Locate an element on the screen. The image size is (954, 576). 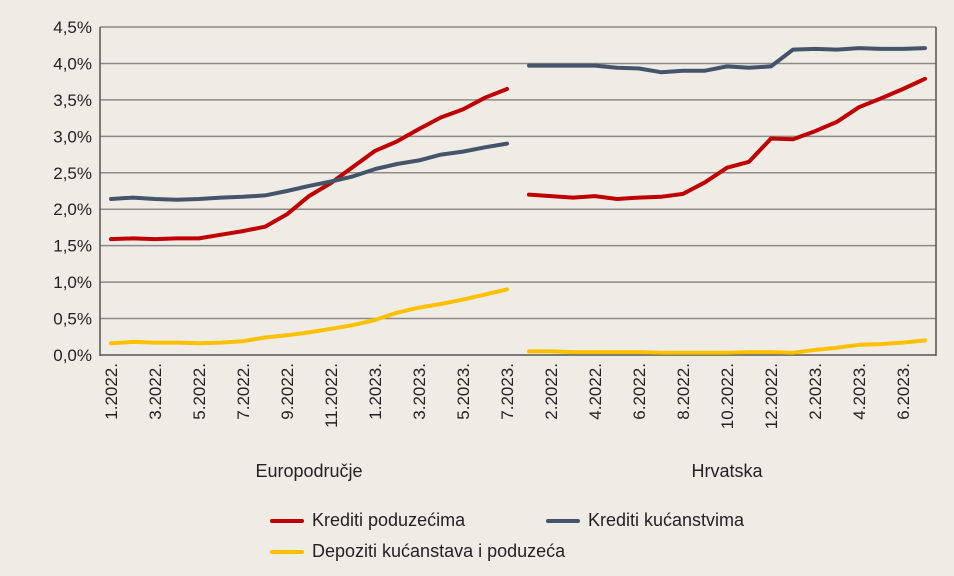
x-tick-label: 2.2023. is located at coordinates (815, 391).